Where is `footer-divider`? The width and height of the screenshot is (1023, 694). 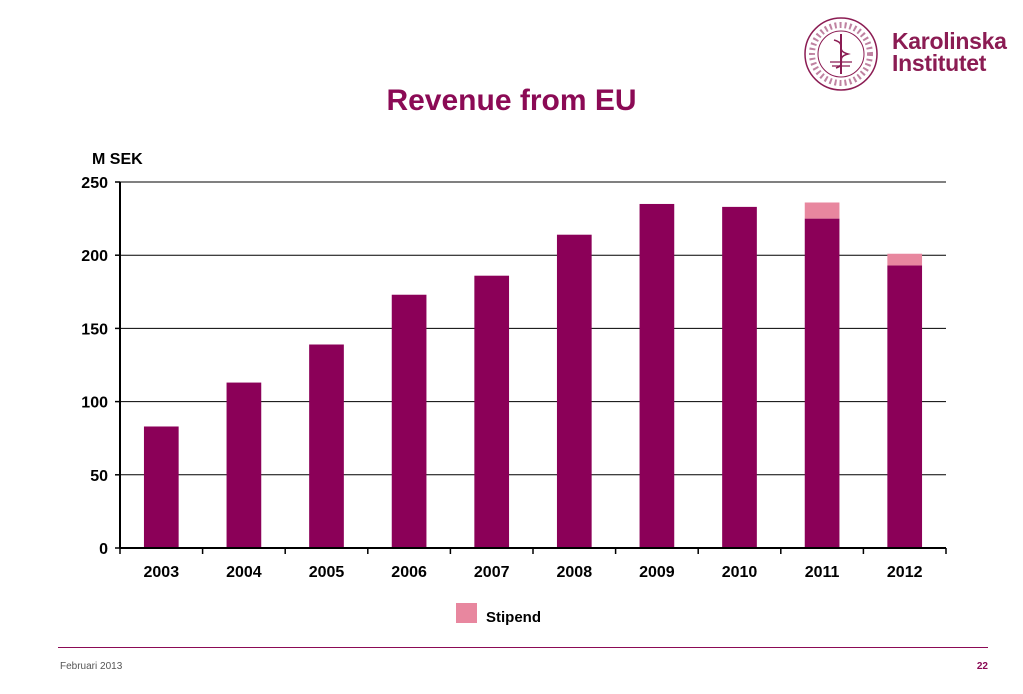 footer-divider is located at coordinates (523, 647).